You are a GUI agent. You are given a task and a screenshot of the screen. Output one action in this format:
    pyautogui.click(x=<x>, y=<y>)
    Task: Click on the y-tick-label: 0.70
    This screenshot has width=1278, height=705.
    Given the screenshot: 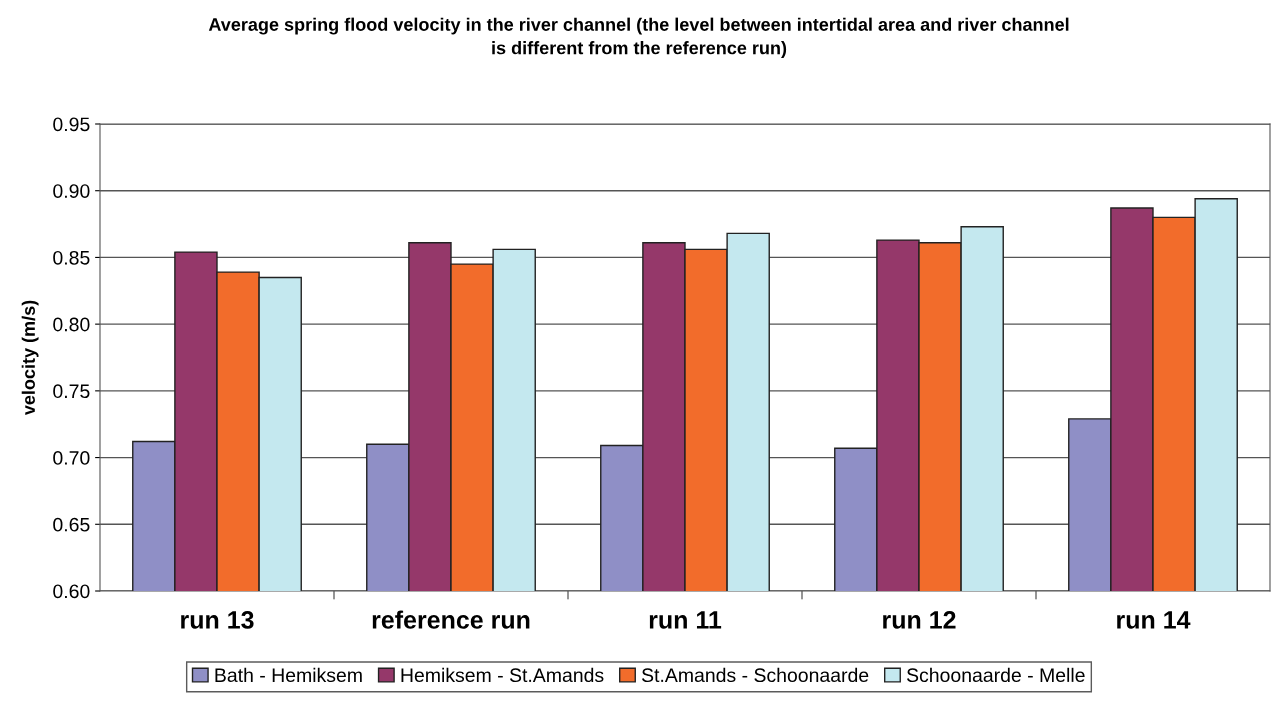 What is the action you would take?
    pyautogui.click(x=71, y=458)
    